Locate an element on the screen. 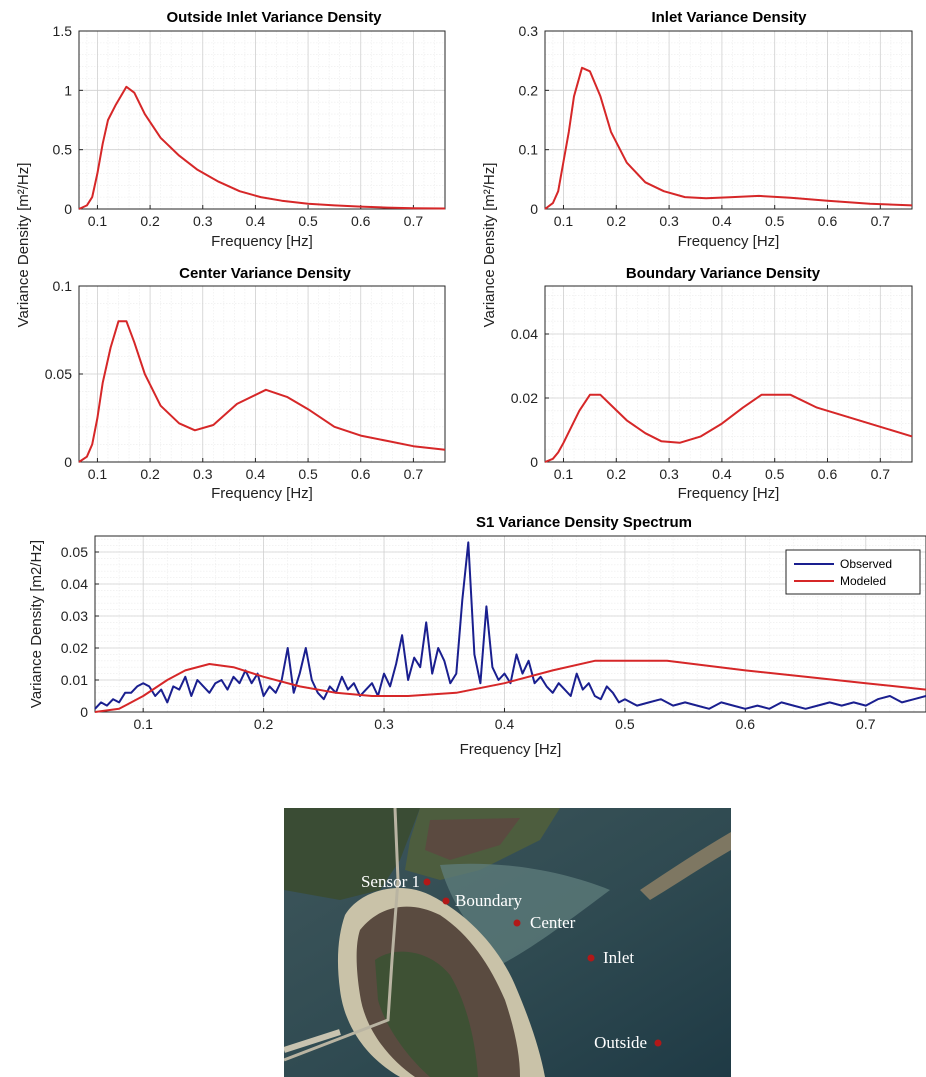  y-tick-label: 0.03 is located at coordinates (74, 616).